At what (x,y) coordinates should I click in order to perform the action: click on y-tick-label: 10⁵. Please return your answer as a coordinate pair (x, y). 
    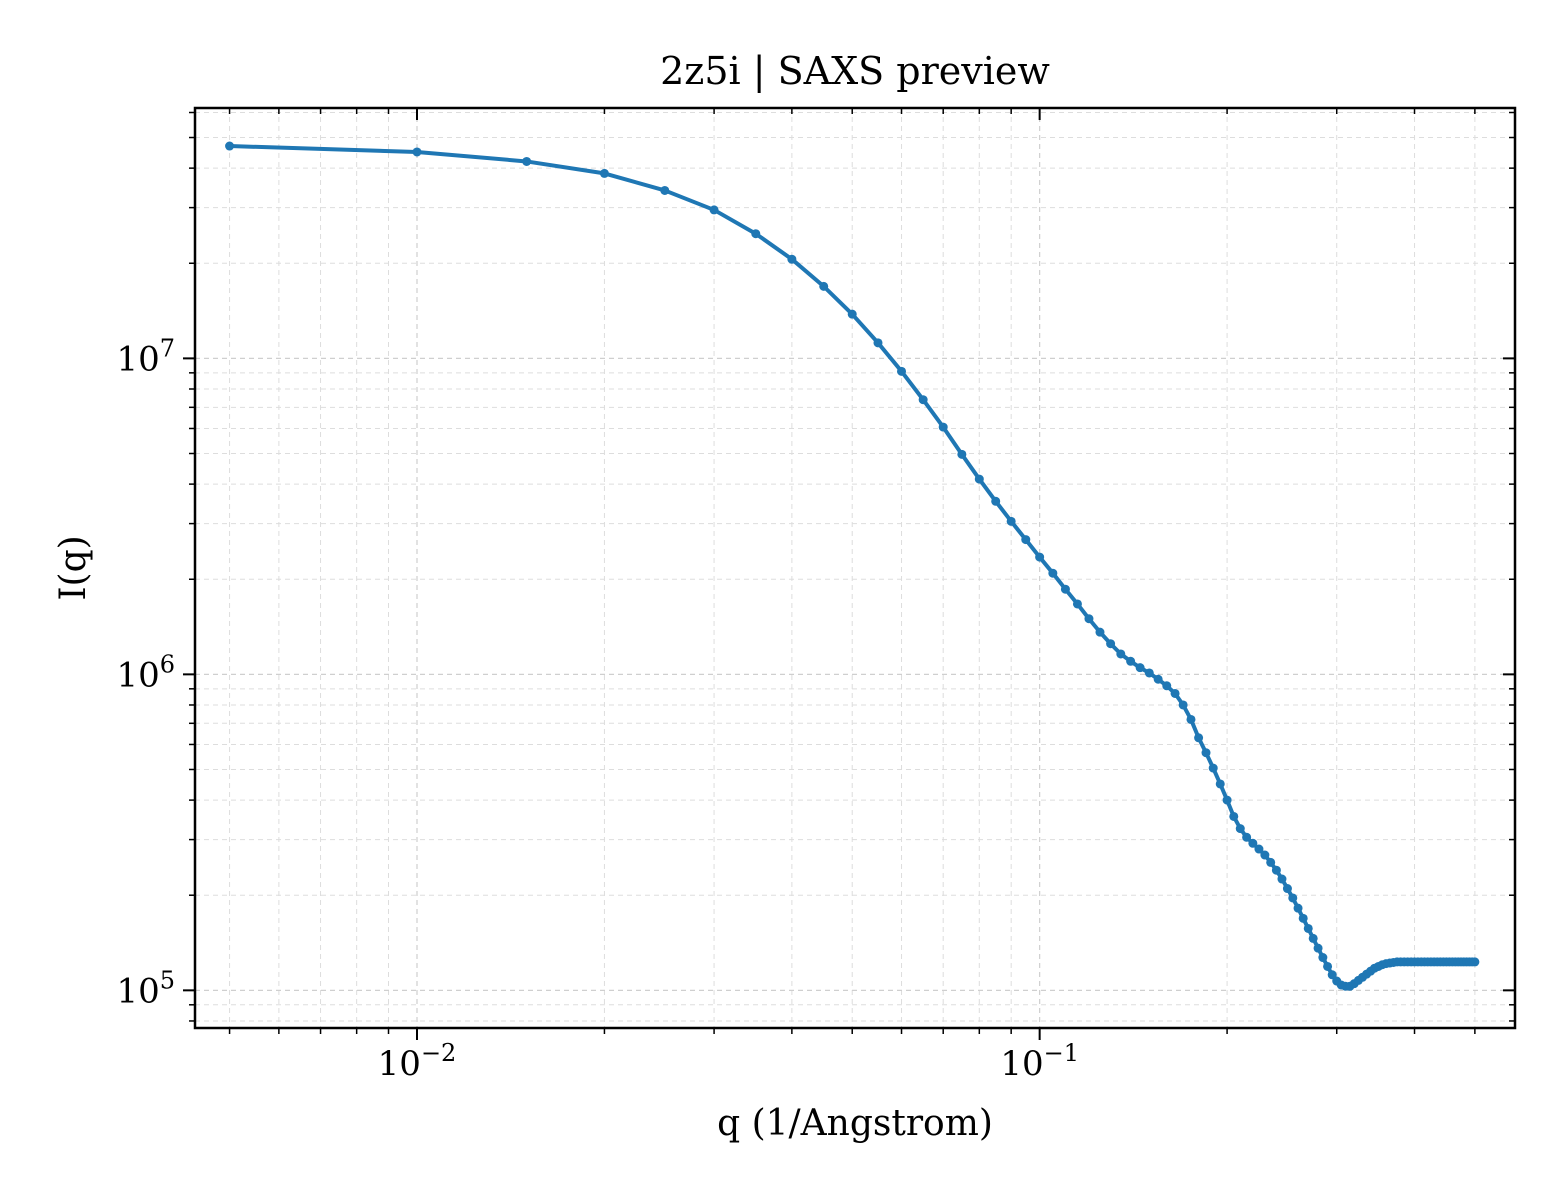
    Looking at the image, I should click on (145, 988).